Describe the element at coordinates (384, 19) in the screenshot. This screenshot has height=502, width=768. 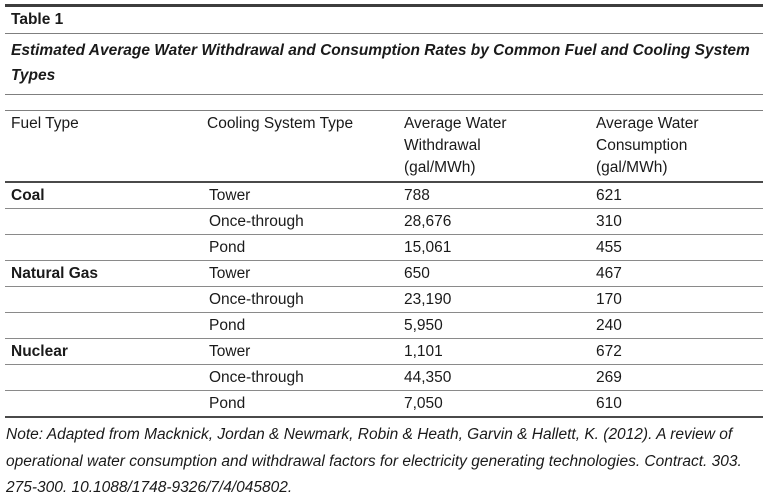
I see `table-number-label: Table 1` at that location.